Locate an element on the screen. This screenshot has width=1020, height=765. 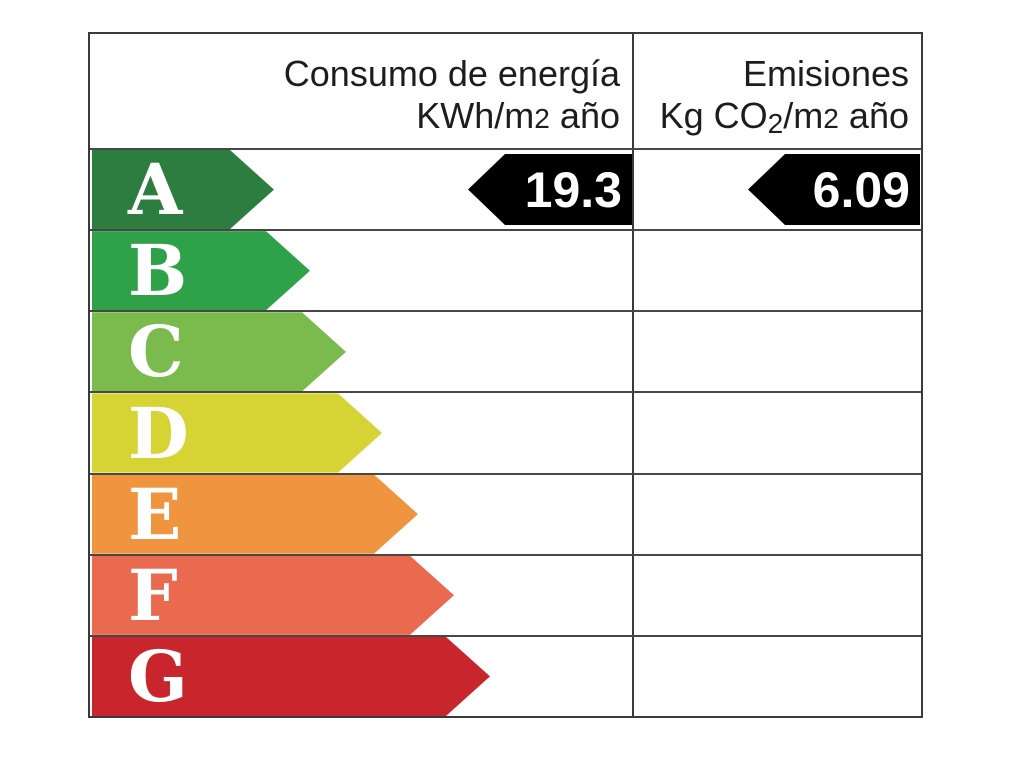
energy-heading-line1: Consumo de energía is located at coordinates (451, 73).